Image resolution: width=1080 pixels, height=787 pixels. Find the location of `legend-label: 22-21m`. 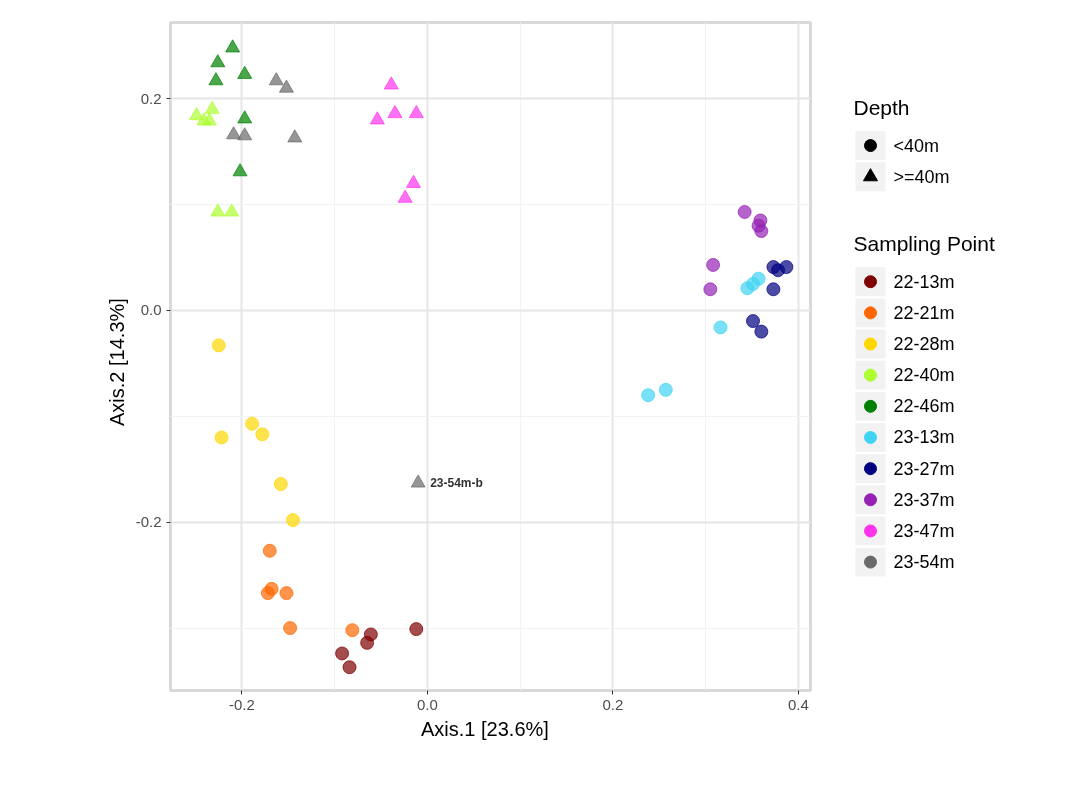

legend-label: 22-21m is located at coordinates (924, 312).